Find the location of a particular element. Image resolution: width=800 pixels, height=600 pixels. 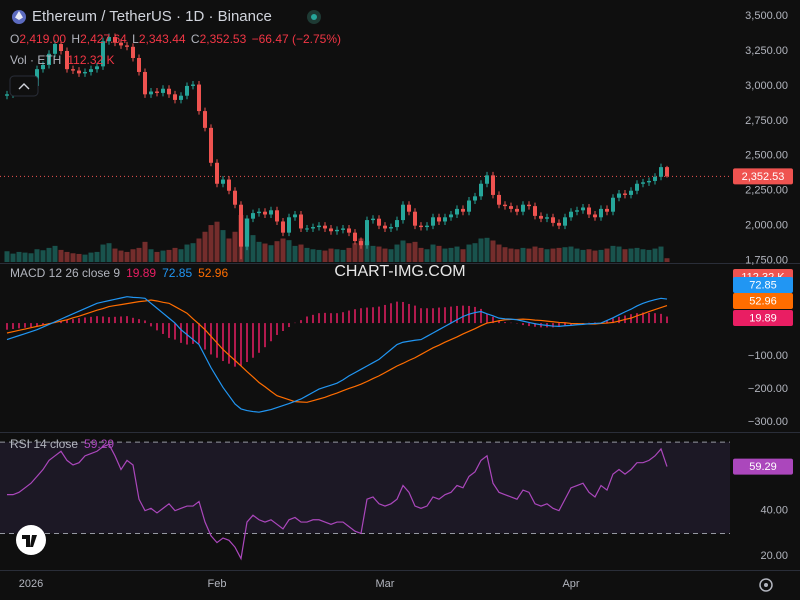

high-key: H is located at coordinates (75, 39).